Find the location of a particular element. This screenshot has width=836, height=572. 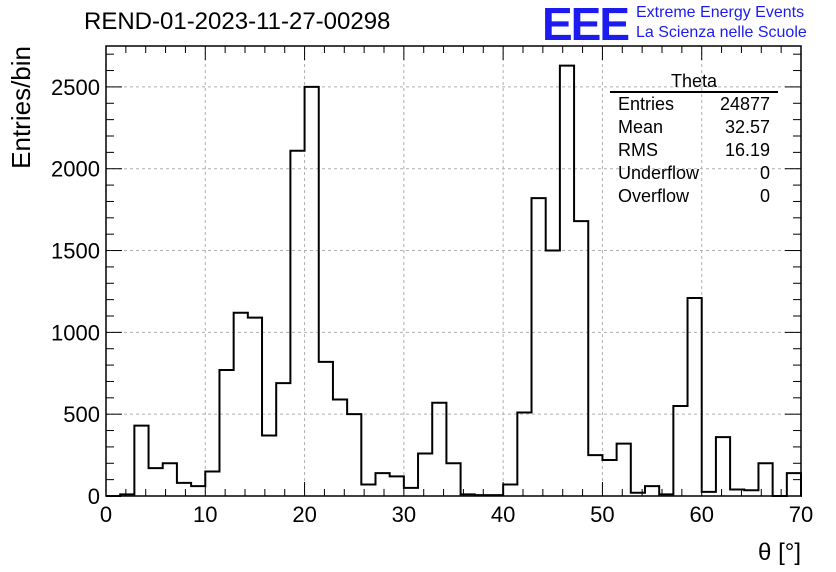

y-tick-label: 2500 is located at coordinates (75, 87).